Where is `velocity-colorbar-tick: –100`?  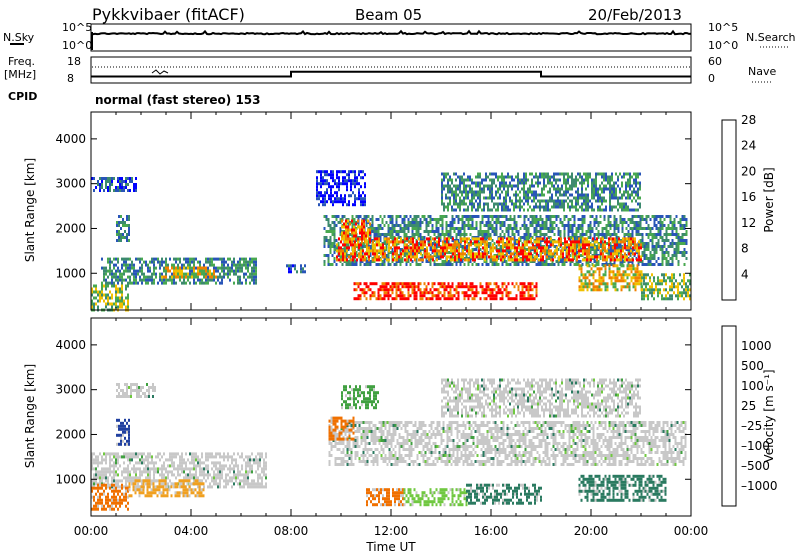
velocity-colorbar-tick: –100 is located at coordinates (755, 446).